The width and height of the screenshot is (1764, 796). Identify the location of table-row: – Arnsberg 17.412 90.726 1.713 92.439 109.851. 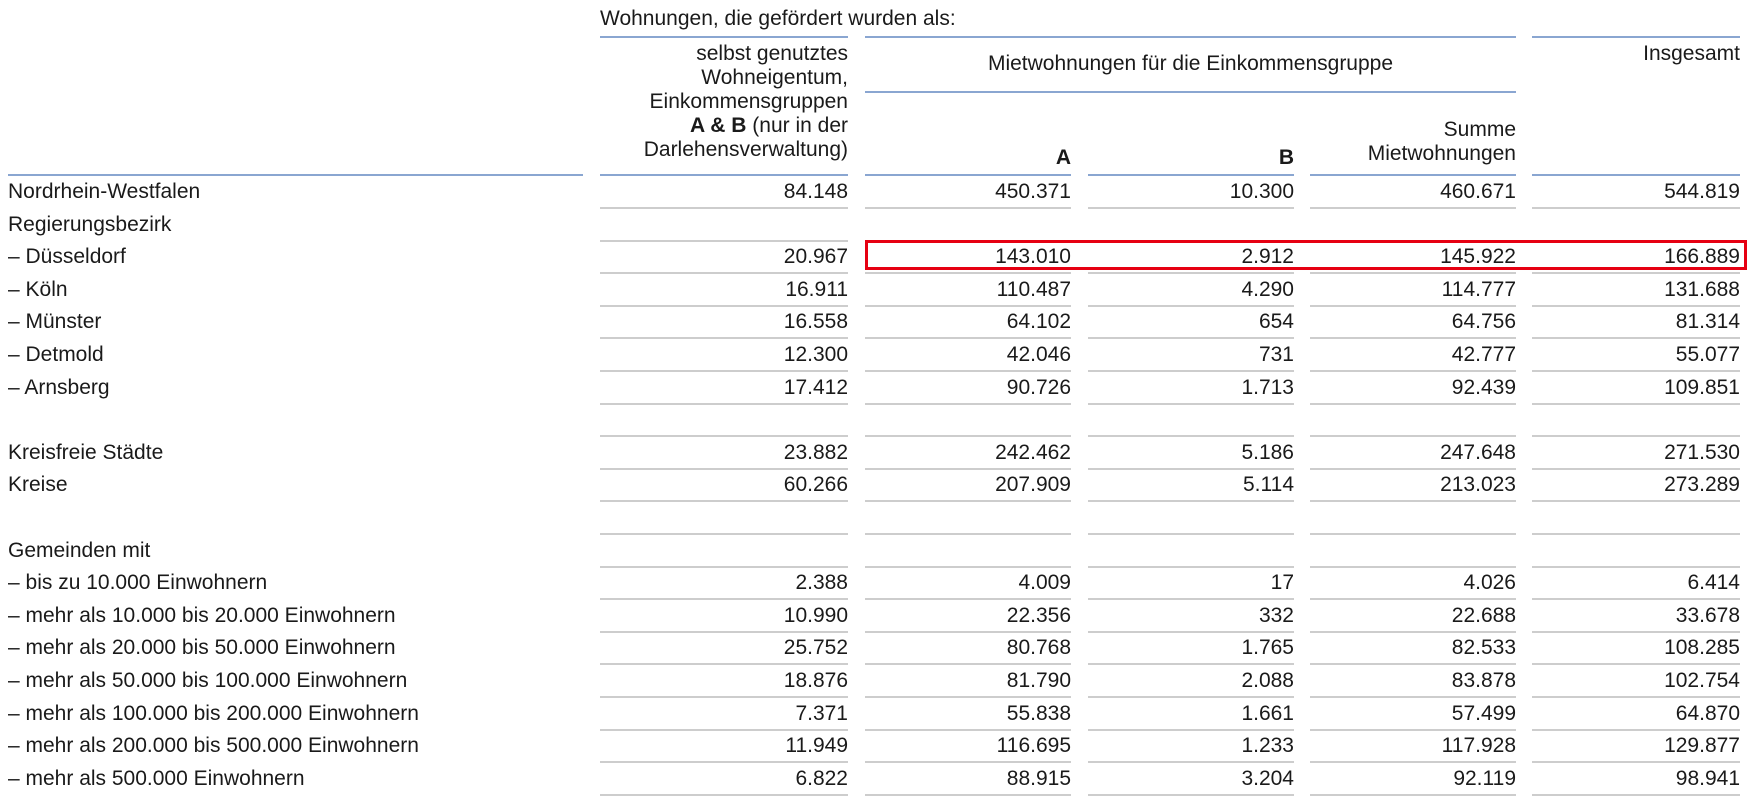
(882, 388).